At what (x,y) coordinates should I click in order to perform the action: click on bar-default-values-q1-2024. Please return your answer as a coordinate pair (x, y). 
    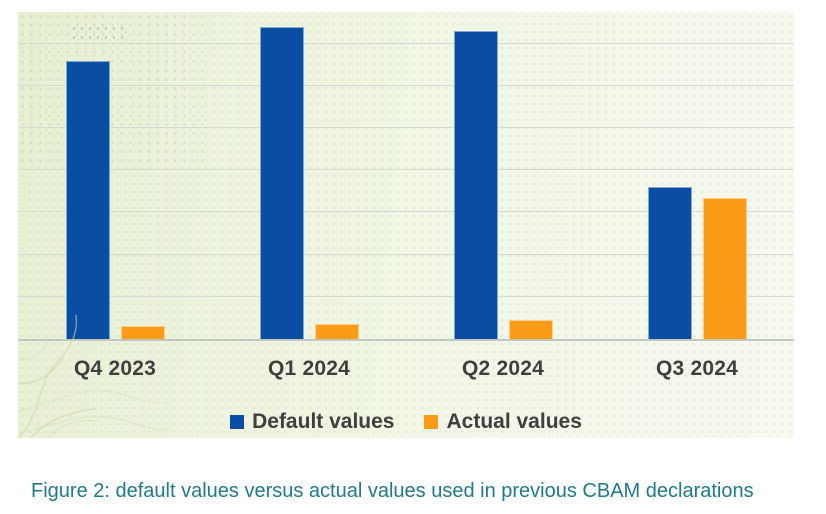
    Looking at the image, I should click on (281, 183).